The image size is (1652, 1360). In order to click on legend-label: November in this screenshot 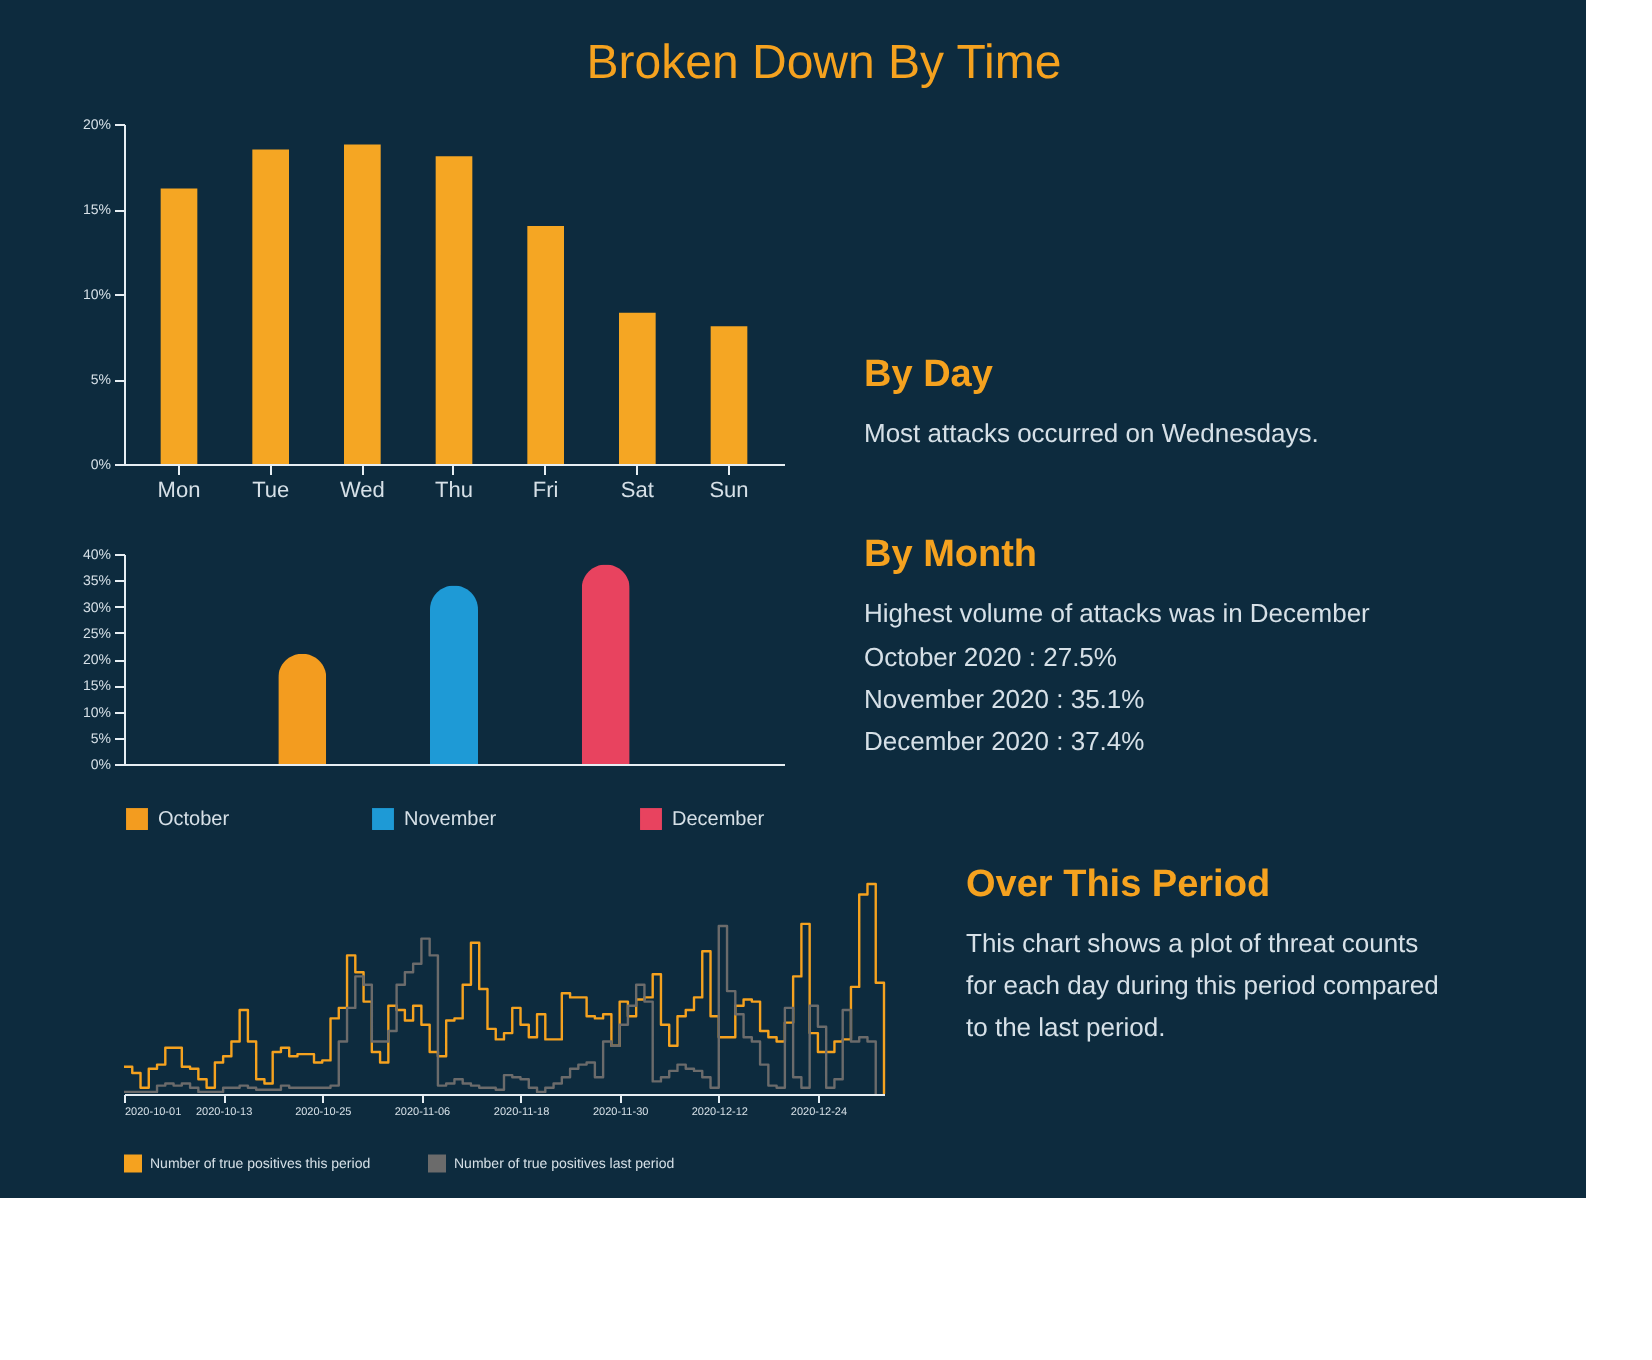, I will do `click(451, 820)`.